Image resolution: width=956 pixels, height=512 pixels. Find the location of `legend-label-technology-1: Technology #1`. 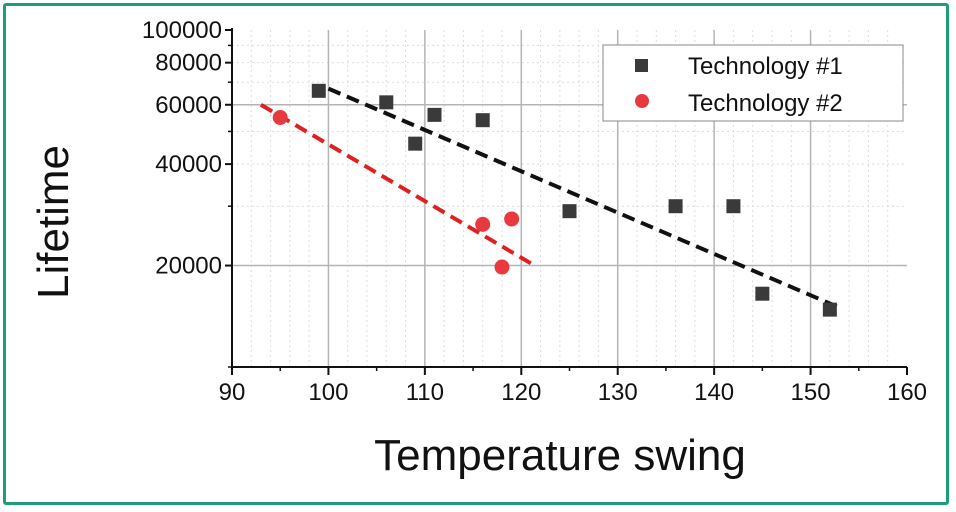

legend-label-technology-1: Technology #1 is located at coordinates (765, 66).